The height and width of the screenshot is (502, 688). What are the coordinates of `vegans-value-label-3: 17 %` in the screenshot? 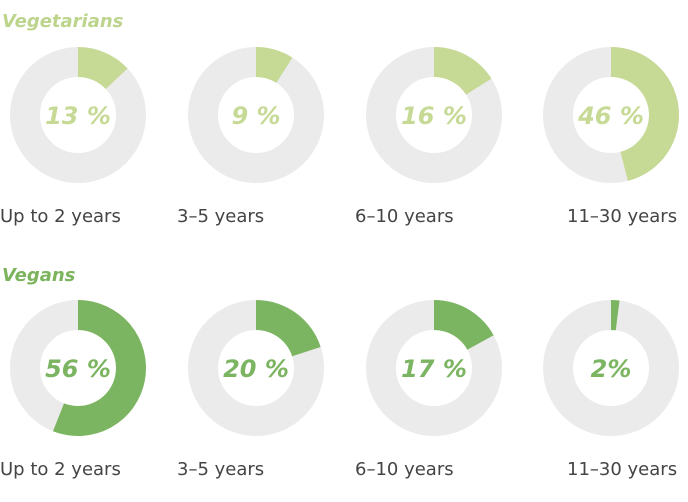 It's located at (434, 369).